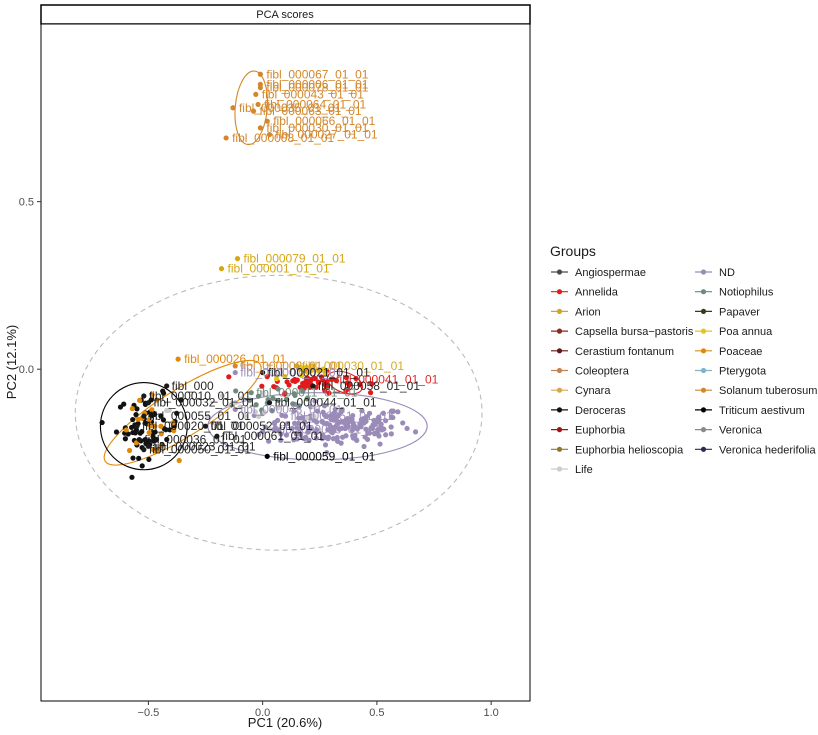 Image resolution: width=818 pixels, height=735 pixels. What do you see at coordinates (251, 108) in the screenshot?
I see `ellipse-solanum-tuberosum` at bounding box center [251, 108].